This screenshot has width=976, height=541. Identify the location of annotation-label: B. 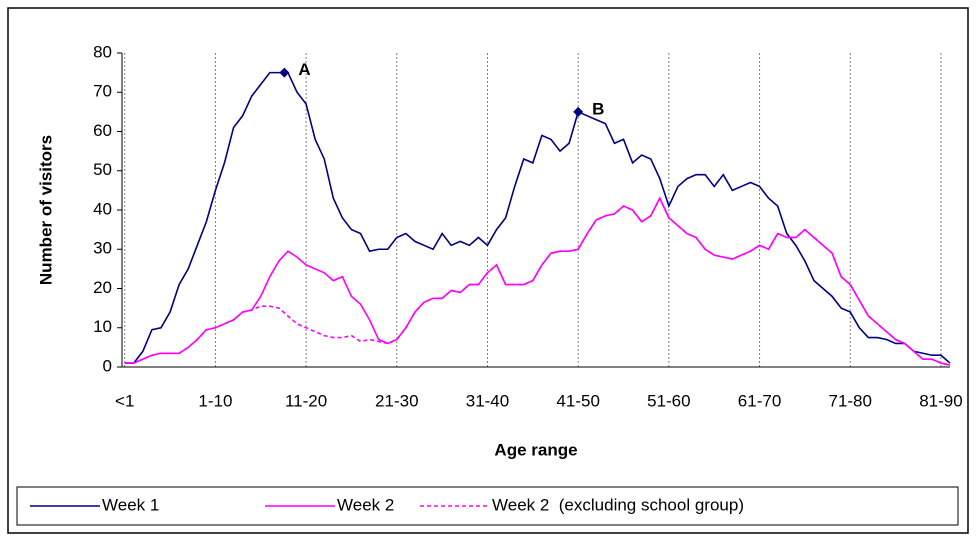
(598, 108).